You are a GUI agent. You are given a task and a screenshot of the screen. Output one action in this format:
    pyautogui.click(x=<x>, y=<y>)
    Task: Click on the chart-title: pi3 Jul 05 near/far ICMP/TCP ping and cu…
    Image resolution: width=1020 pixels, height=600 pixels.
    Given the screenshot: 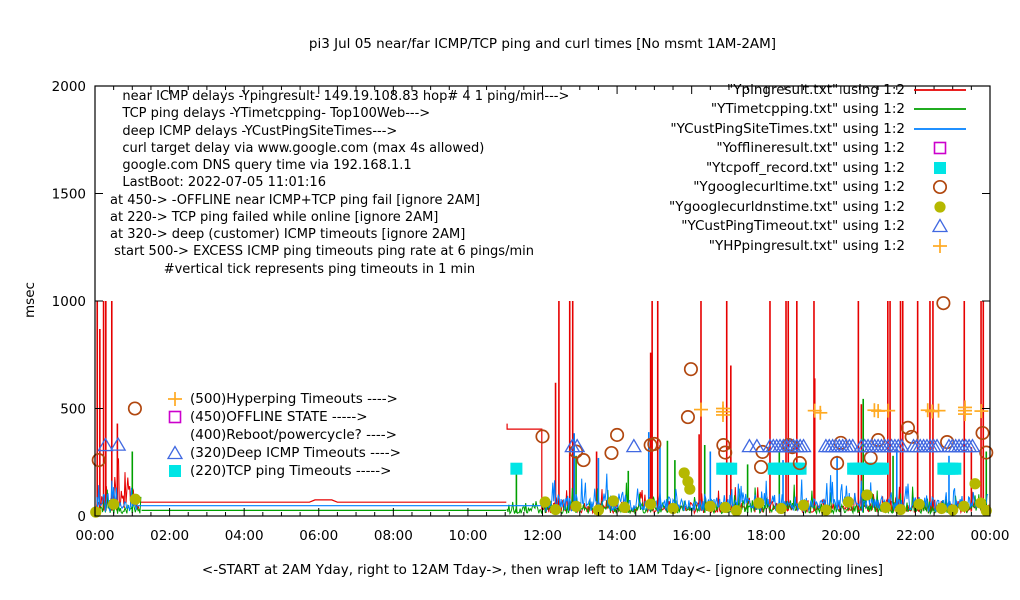 What is the action you would take?
    pyautogui.click(x=542, y=44)
    